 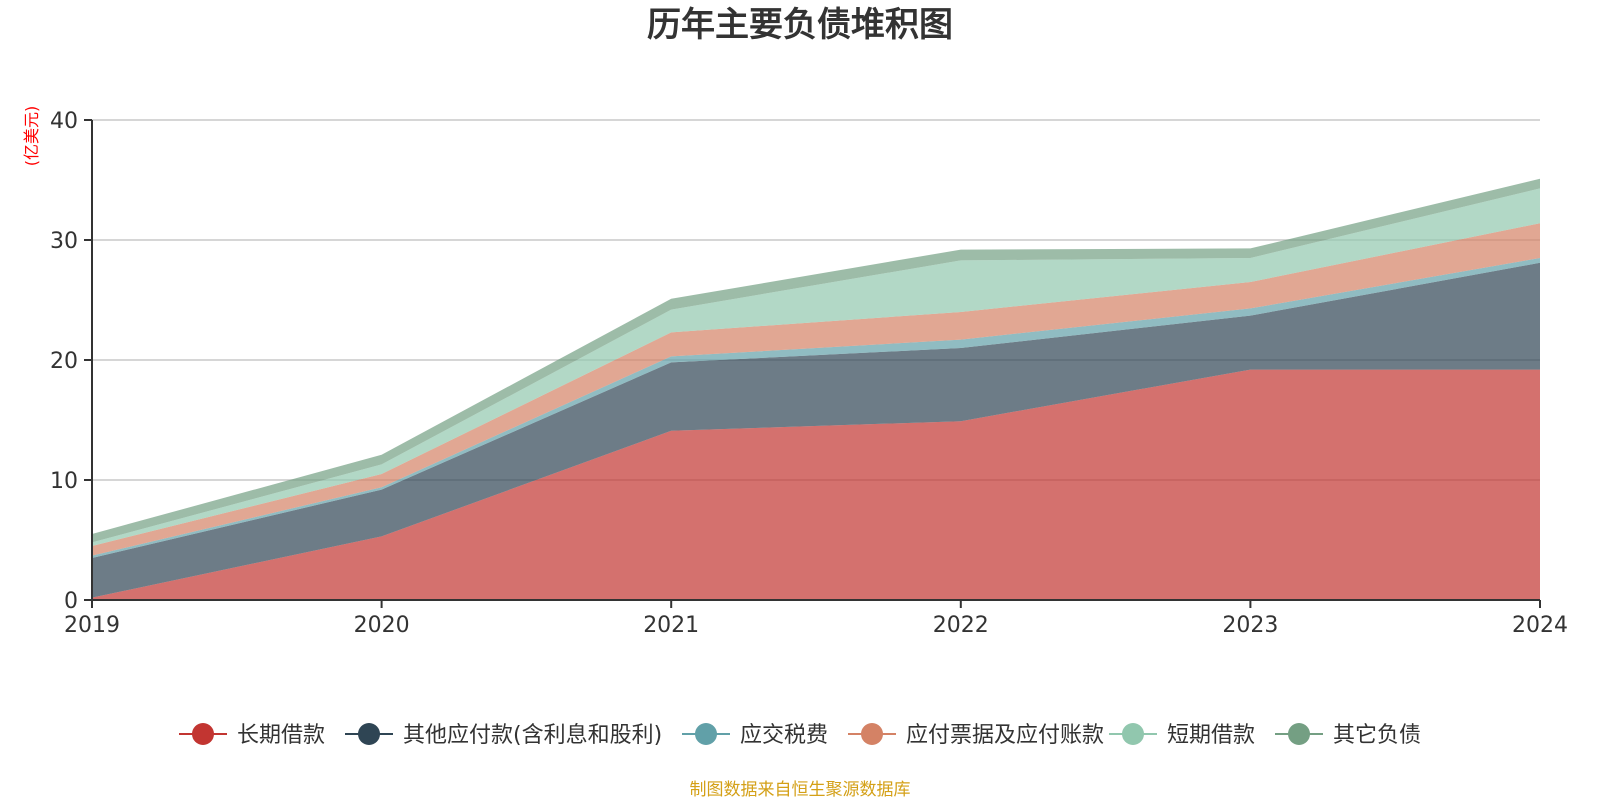 I want to click on y-tick-label: 40, so click(x=64, y=121).